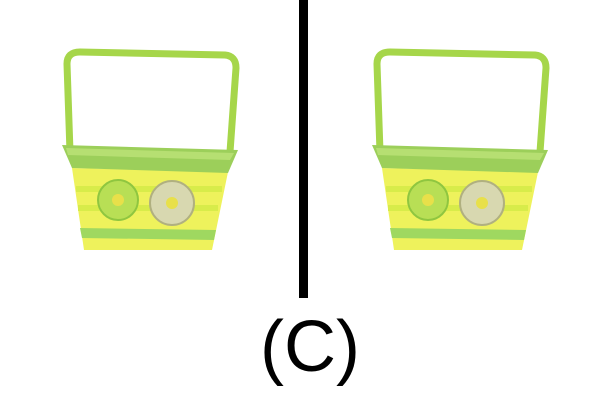  I want to click on left-basket, so click(150, 151).